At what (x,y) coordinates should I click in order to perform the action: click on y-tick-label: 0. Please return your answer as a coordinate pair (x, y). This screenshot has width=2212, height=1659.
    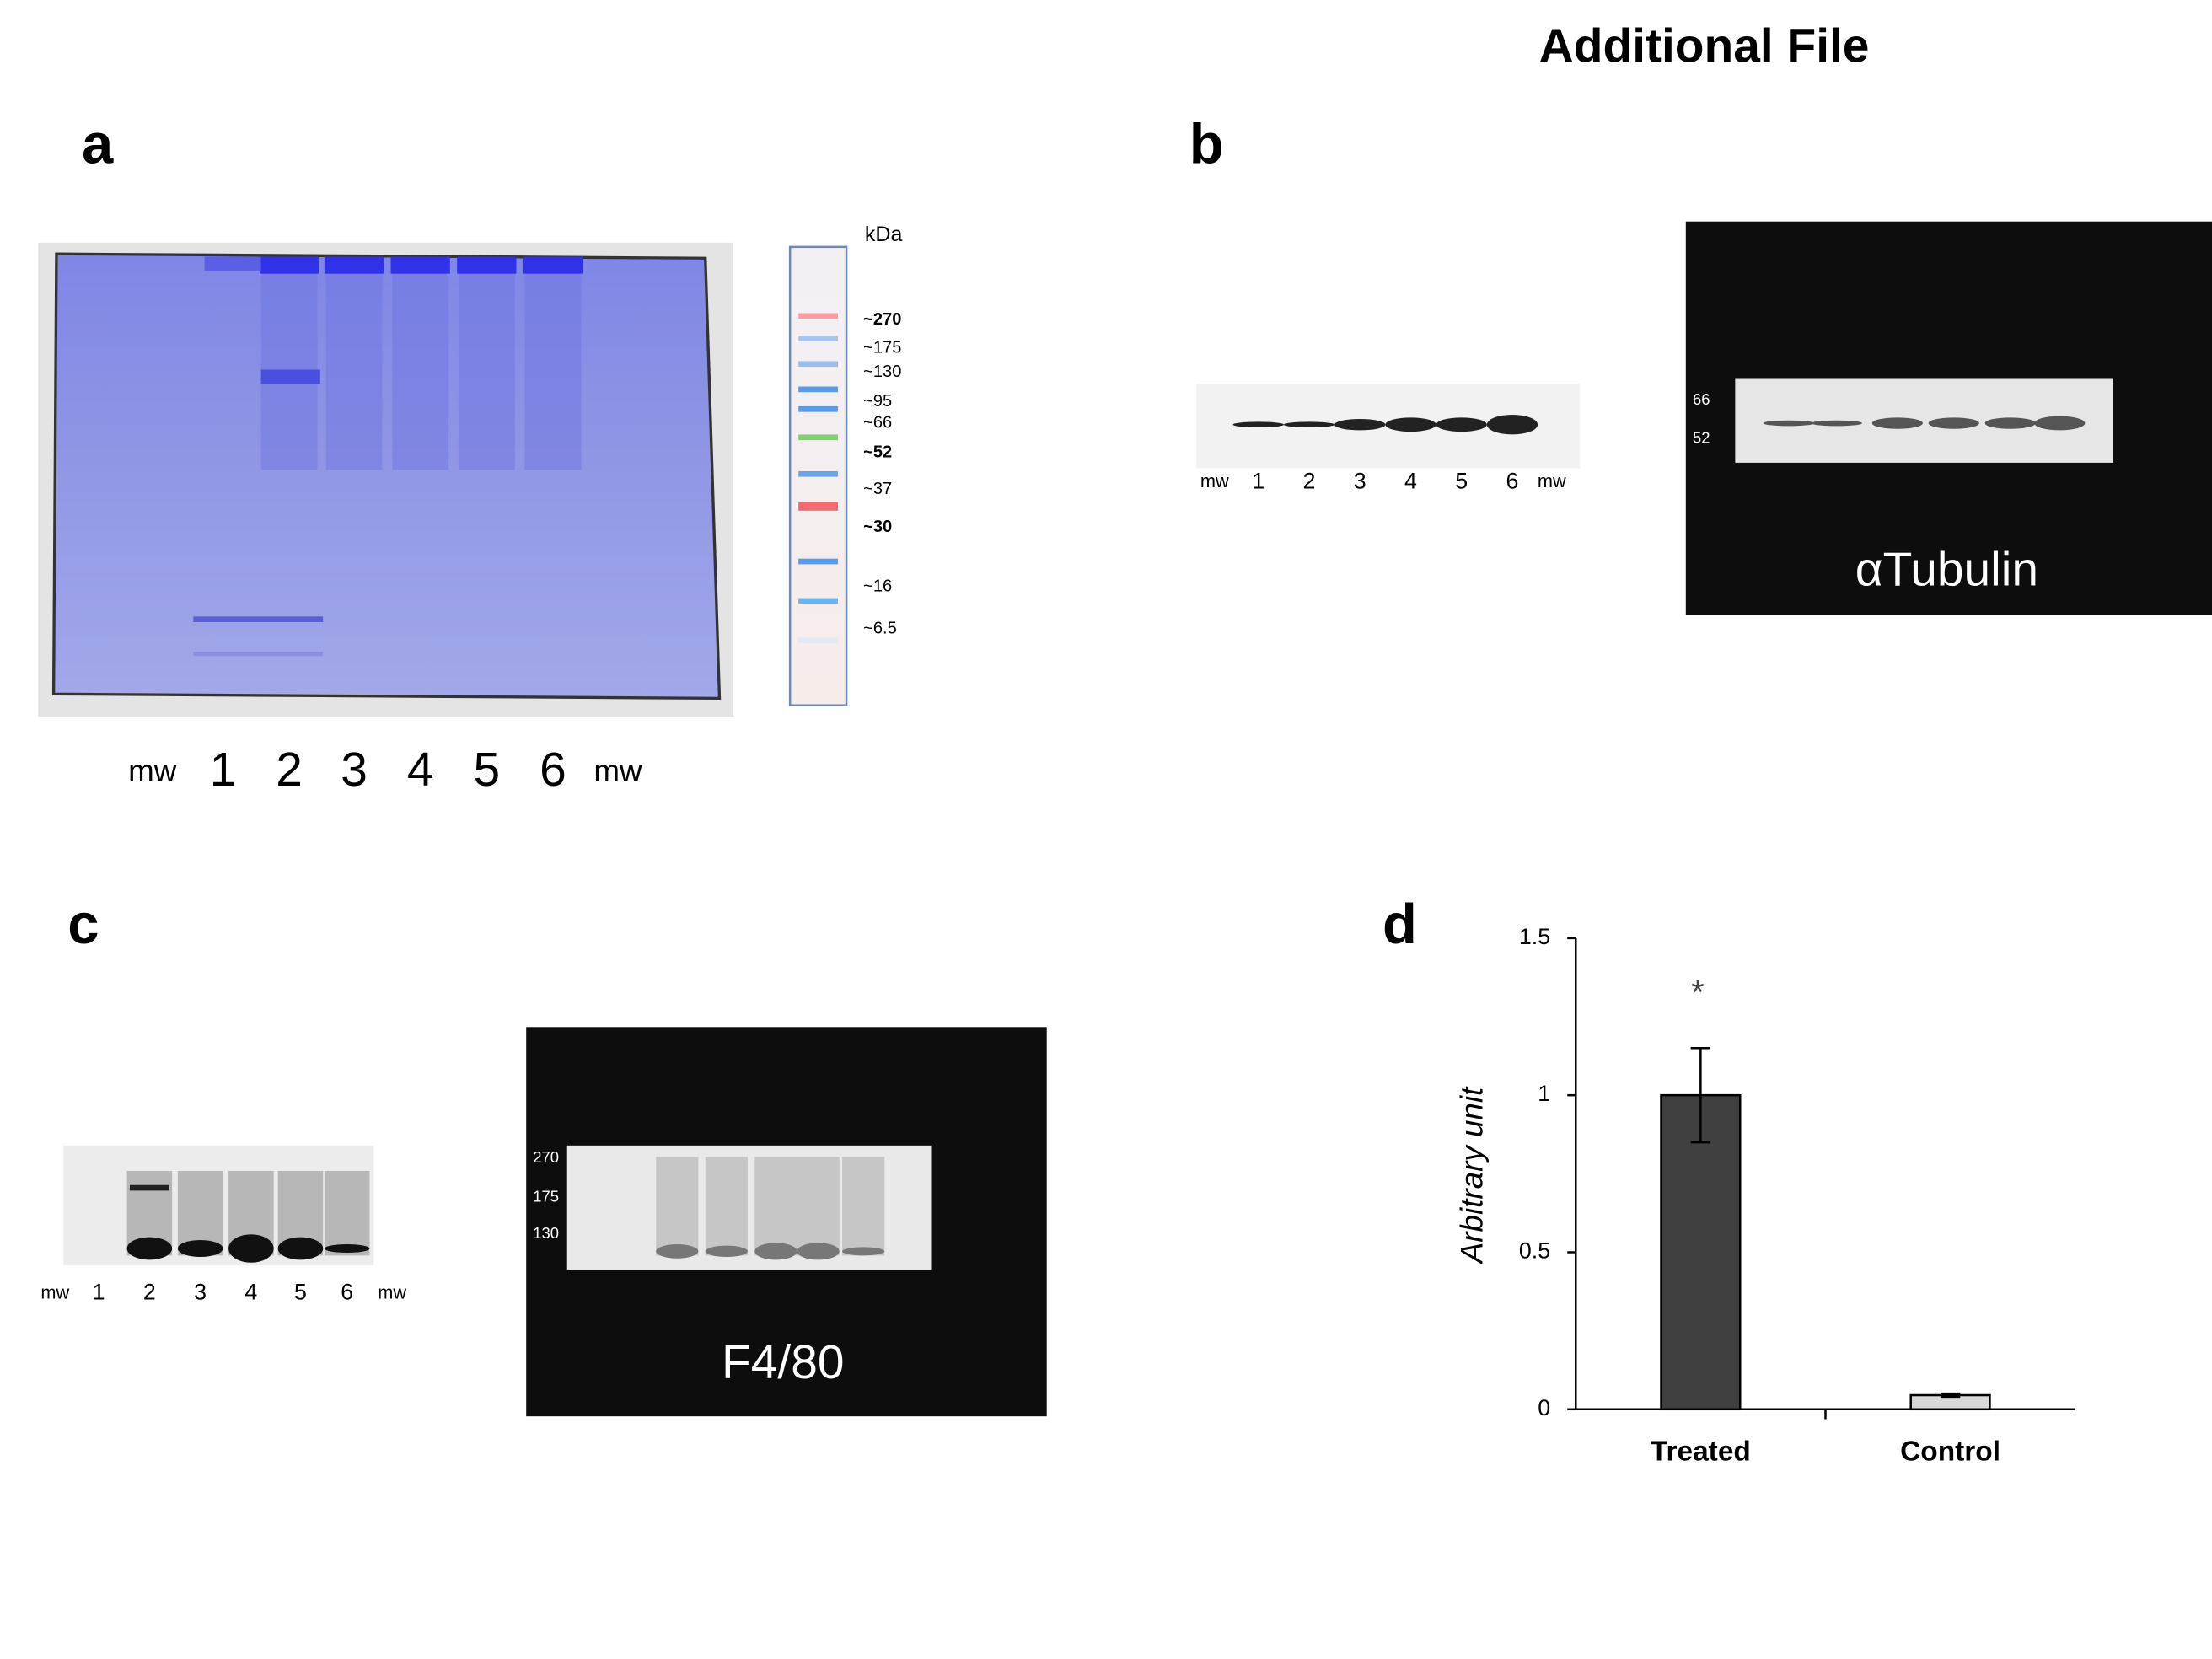
    Looking at the image, I should click on (1544, 1408).